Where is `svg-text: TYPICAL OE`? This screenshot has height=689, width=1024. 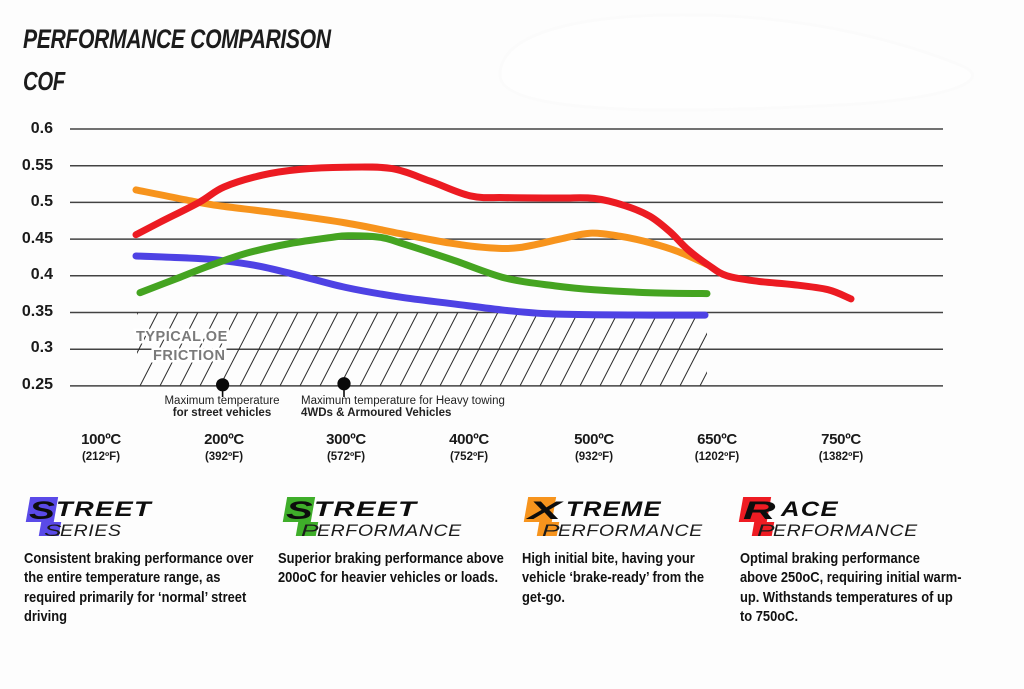
svg-text: TYPICAL OE is located at coordinates (182, 337).